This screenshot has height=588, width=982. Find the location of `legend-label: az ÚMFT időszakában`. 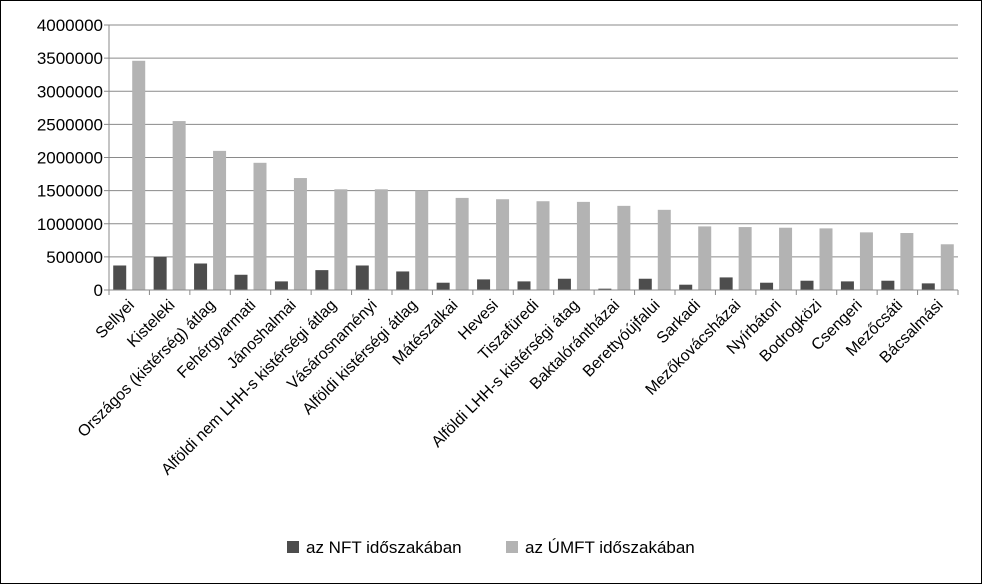

legend-label: az ÚMFT időszakában is located at coordinates (610, 547).